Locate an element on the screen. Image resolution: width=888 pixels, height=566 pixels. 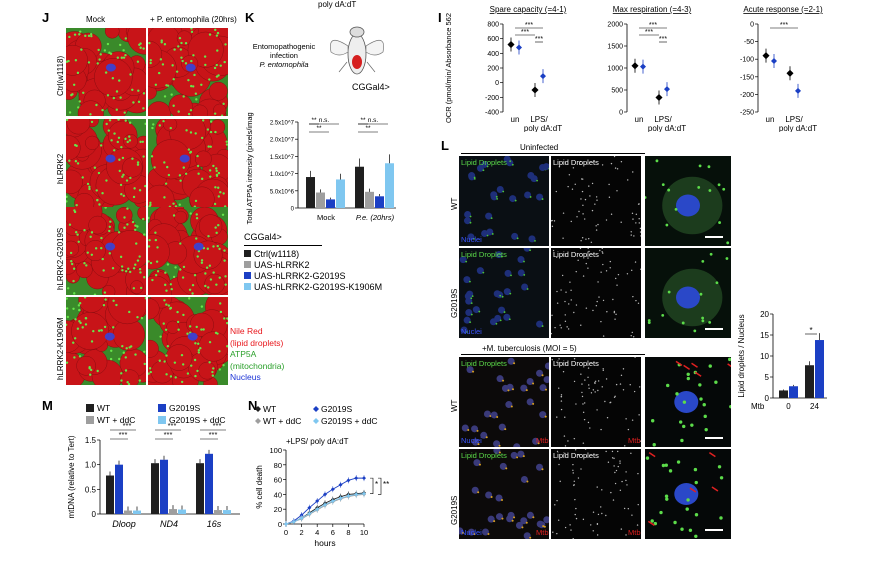
legend-atp5a: ATP5A is located at coordinates (243, 354).